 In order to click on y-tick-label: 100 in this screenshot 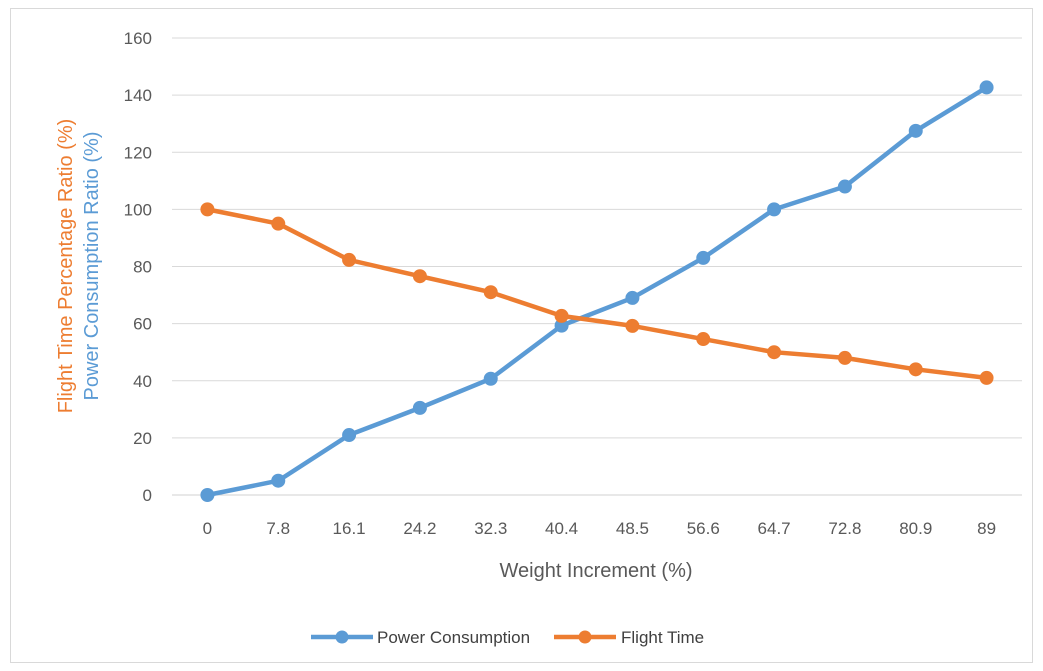, I will do `click(138, 209)`.